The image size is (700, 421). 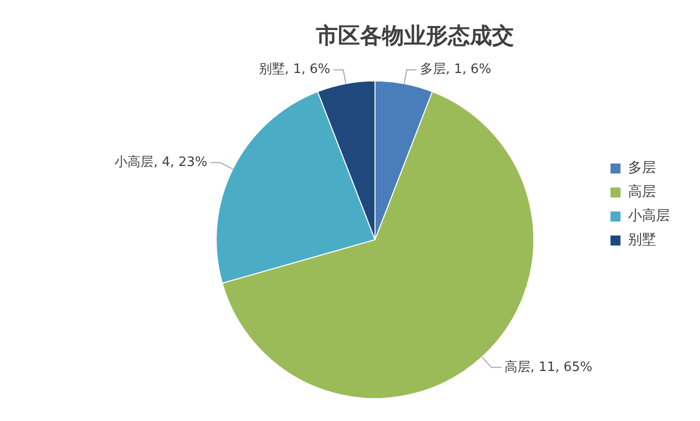 I want to click on legend-label: 高层, so click(x=642, y=192).